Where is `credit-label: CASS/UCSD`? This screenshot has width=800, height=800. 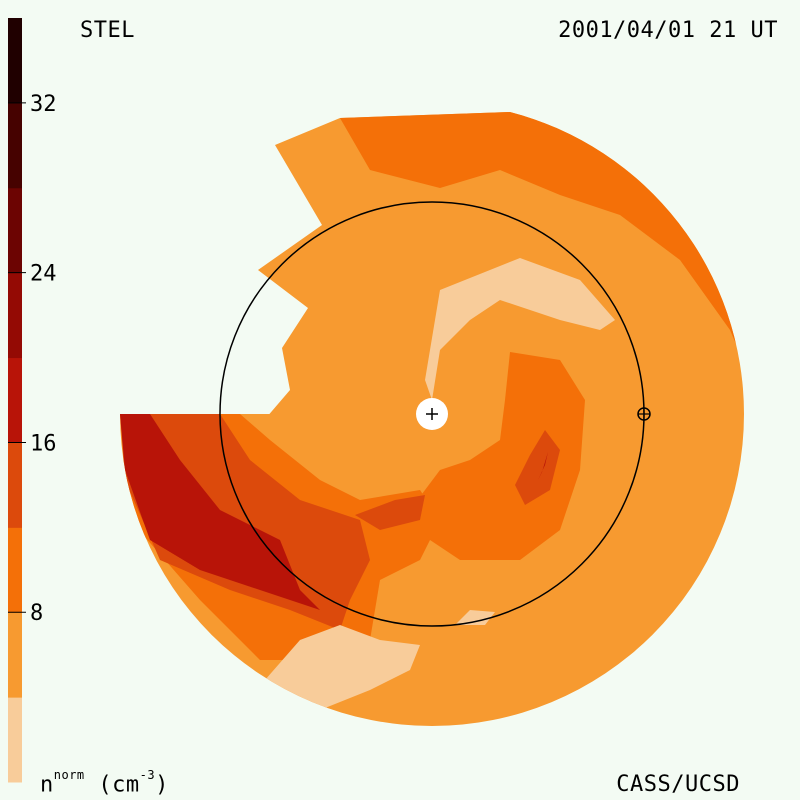
credit-label: CASS/UCSD is located at coordinates (678, 784).